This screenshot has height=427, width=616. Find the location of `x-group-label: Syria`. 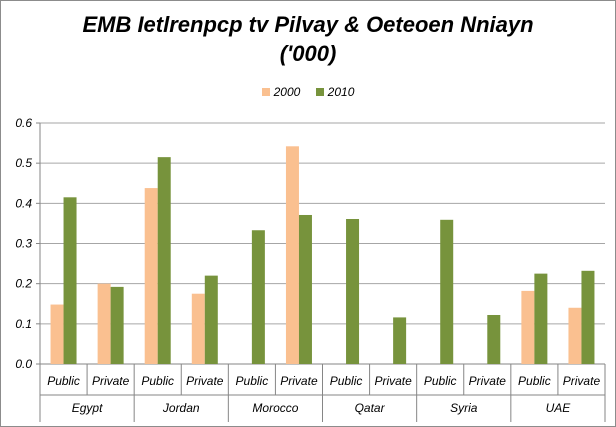

x-group-label: Syria is located at coordinates (464, 408).